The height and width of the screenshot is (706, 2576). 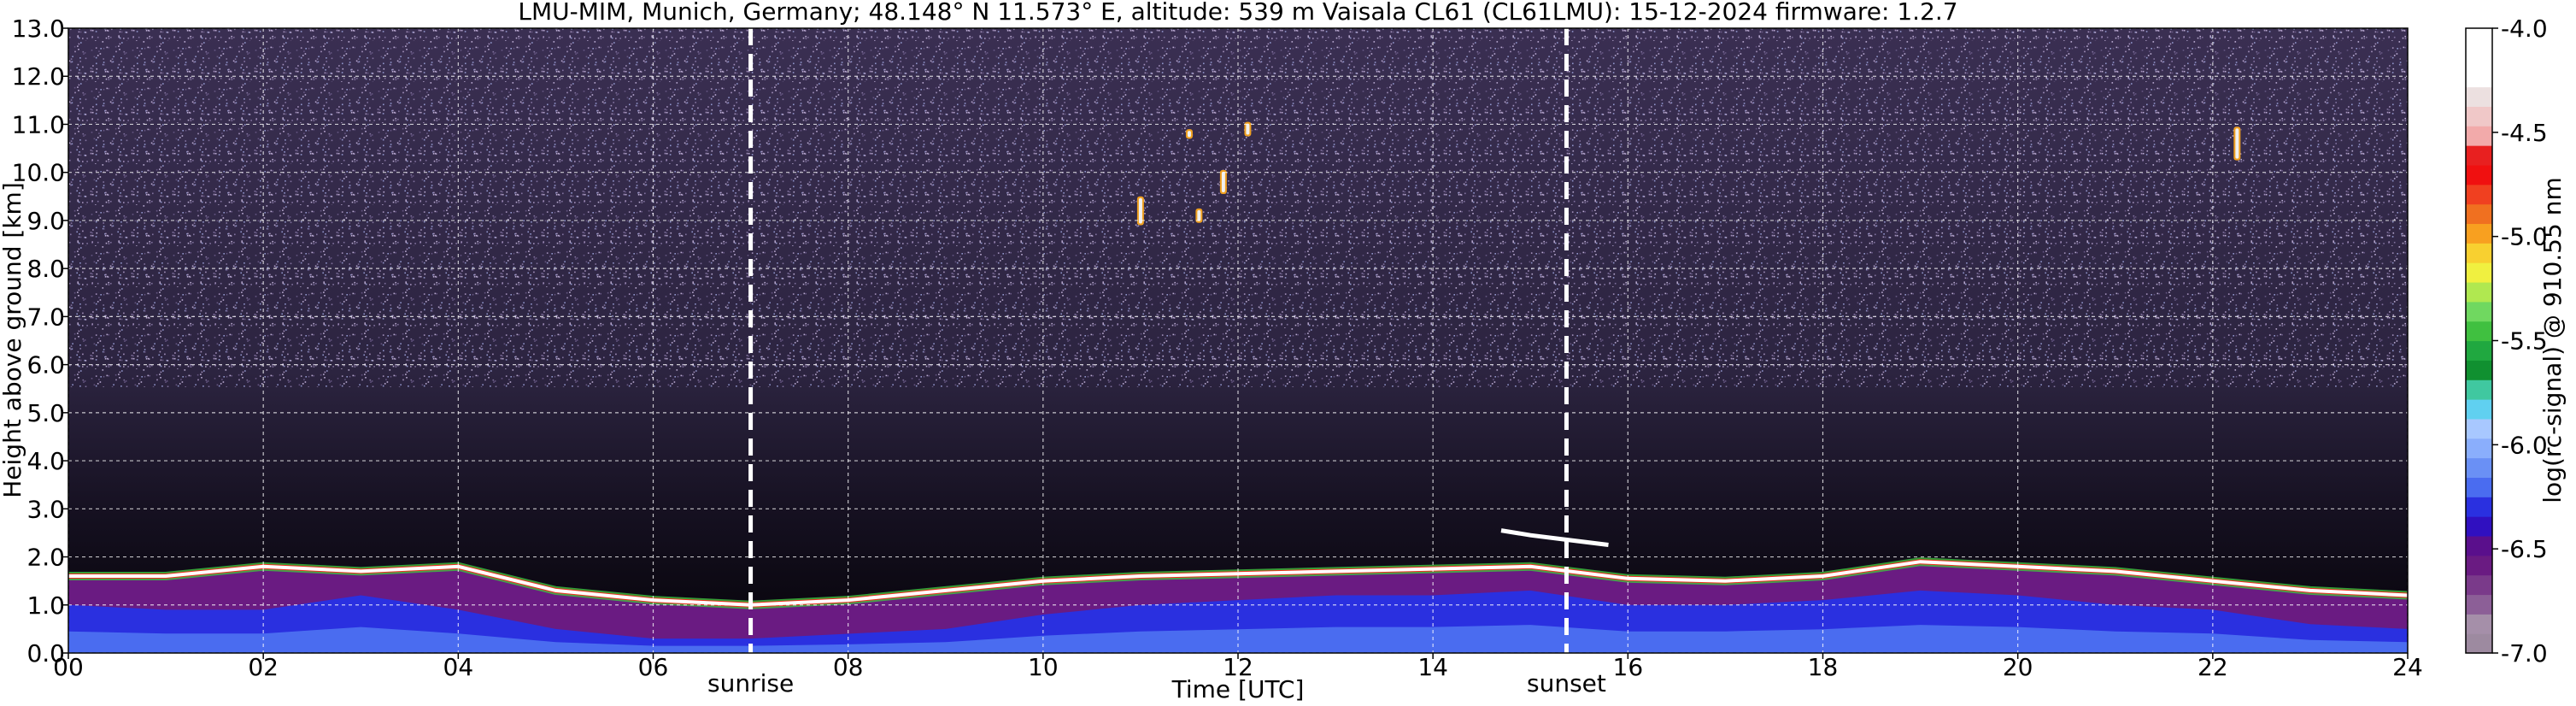 I want to click on colorbar-label: log(rc-signal) @ 910.55 nm, so click(x=2552, y=340).